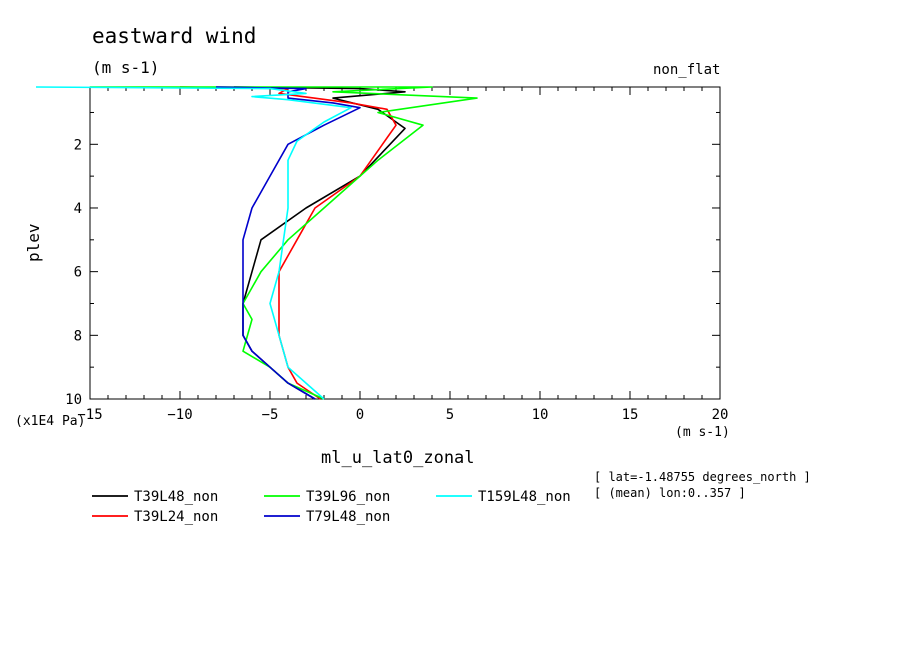  Describe the element at coordinates (687, 70) in the screenshot. I see `subtitle-right: non_flat` at that location.